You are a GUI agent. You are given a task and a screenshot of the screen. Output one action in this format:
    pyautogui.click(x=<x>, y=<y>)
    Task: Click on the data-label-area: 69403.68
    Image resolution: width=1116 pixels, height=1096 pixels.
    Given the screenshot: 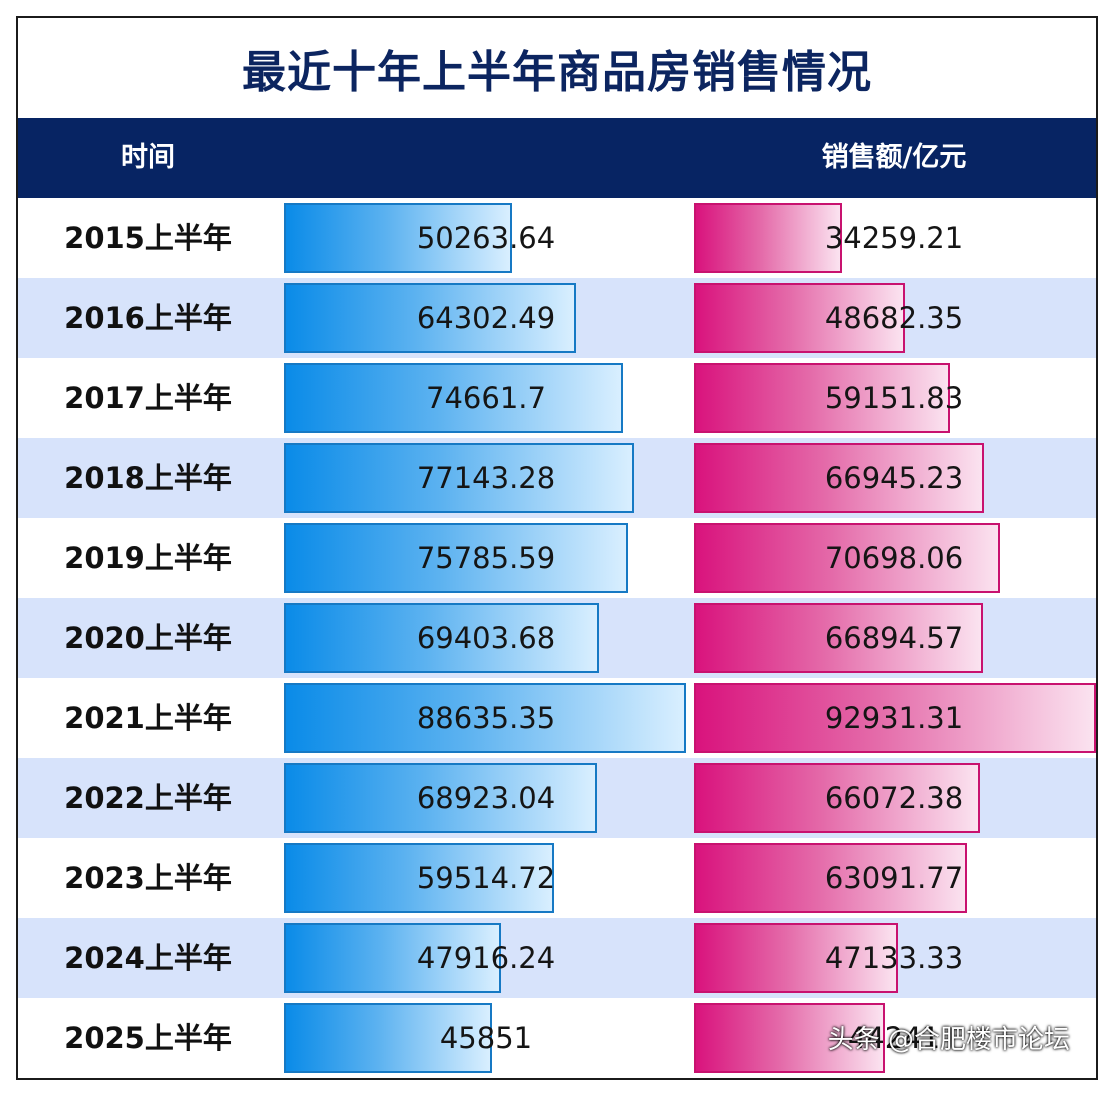 What is the action you would take?
    pyautogui.click(x=486, y=638)
    